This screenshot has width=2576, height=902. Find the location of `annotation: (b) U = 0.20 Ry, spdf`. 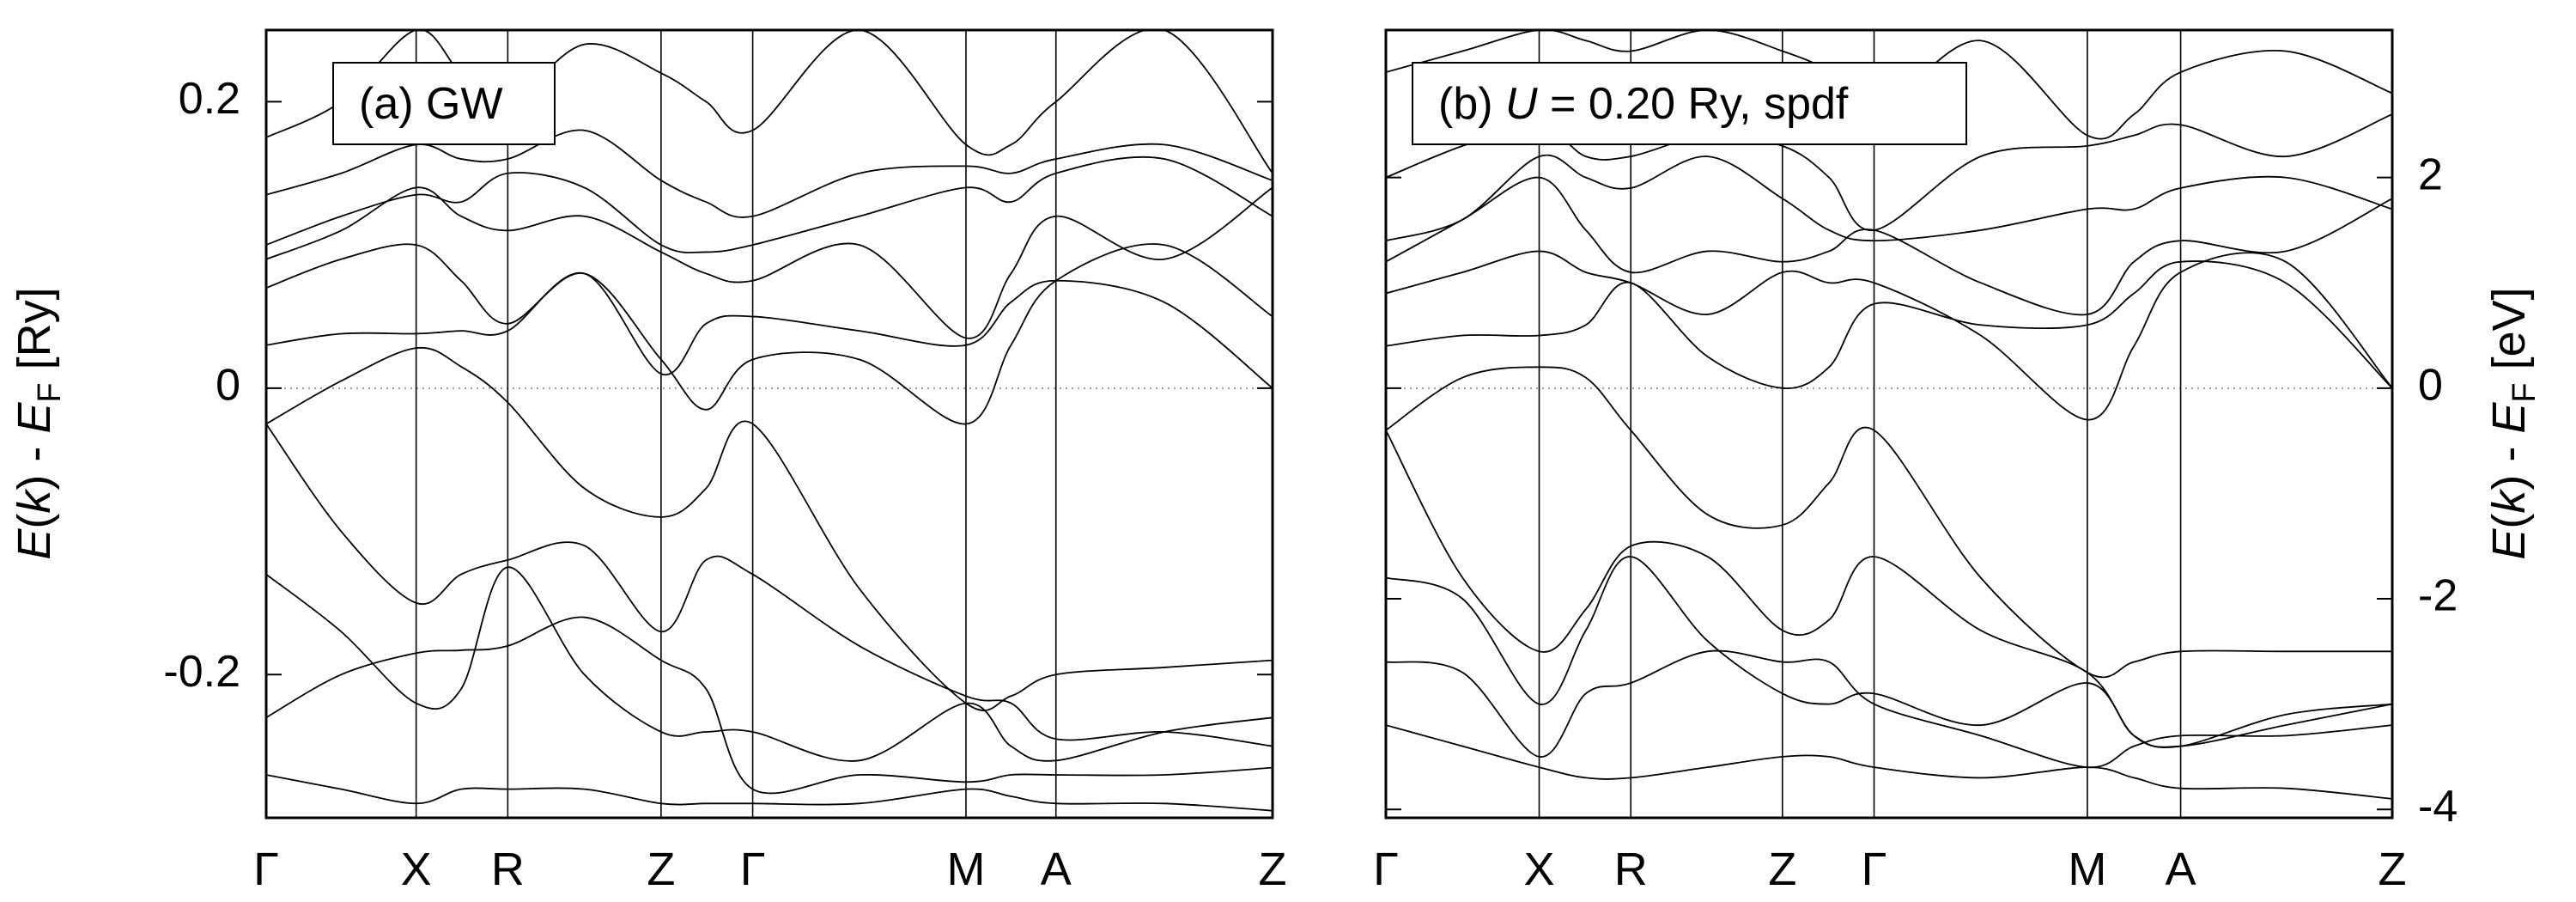

annotation: (b) U = 0.20 Ry, spdf is located at coordinates (1643, 104).